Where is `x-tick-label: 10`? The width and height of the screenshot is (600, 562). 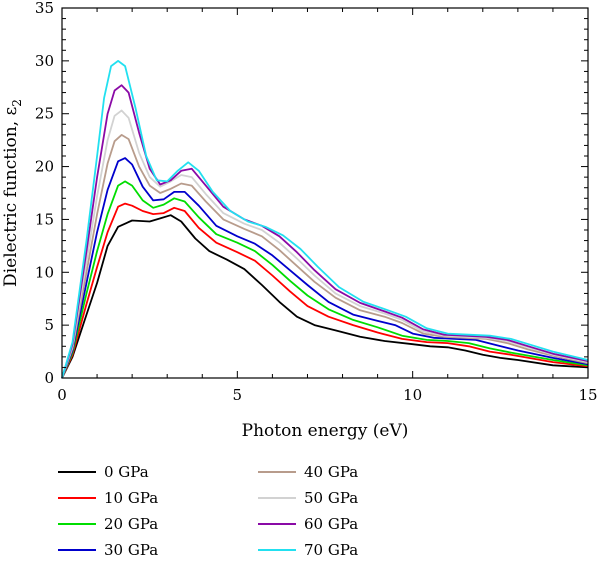
x-tick-label: 10 is located at coordinates (412, 395).